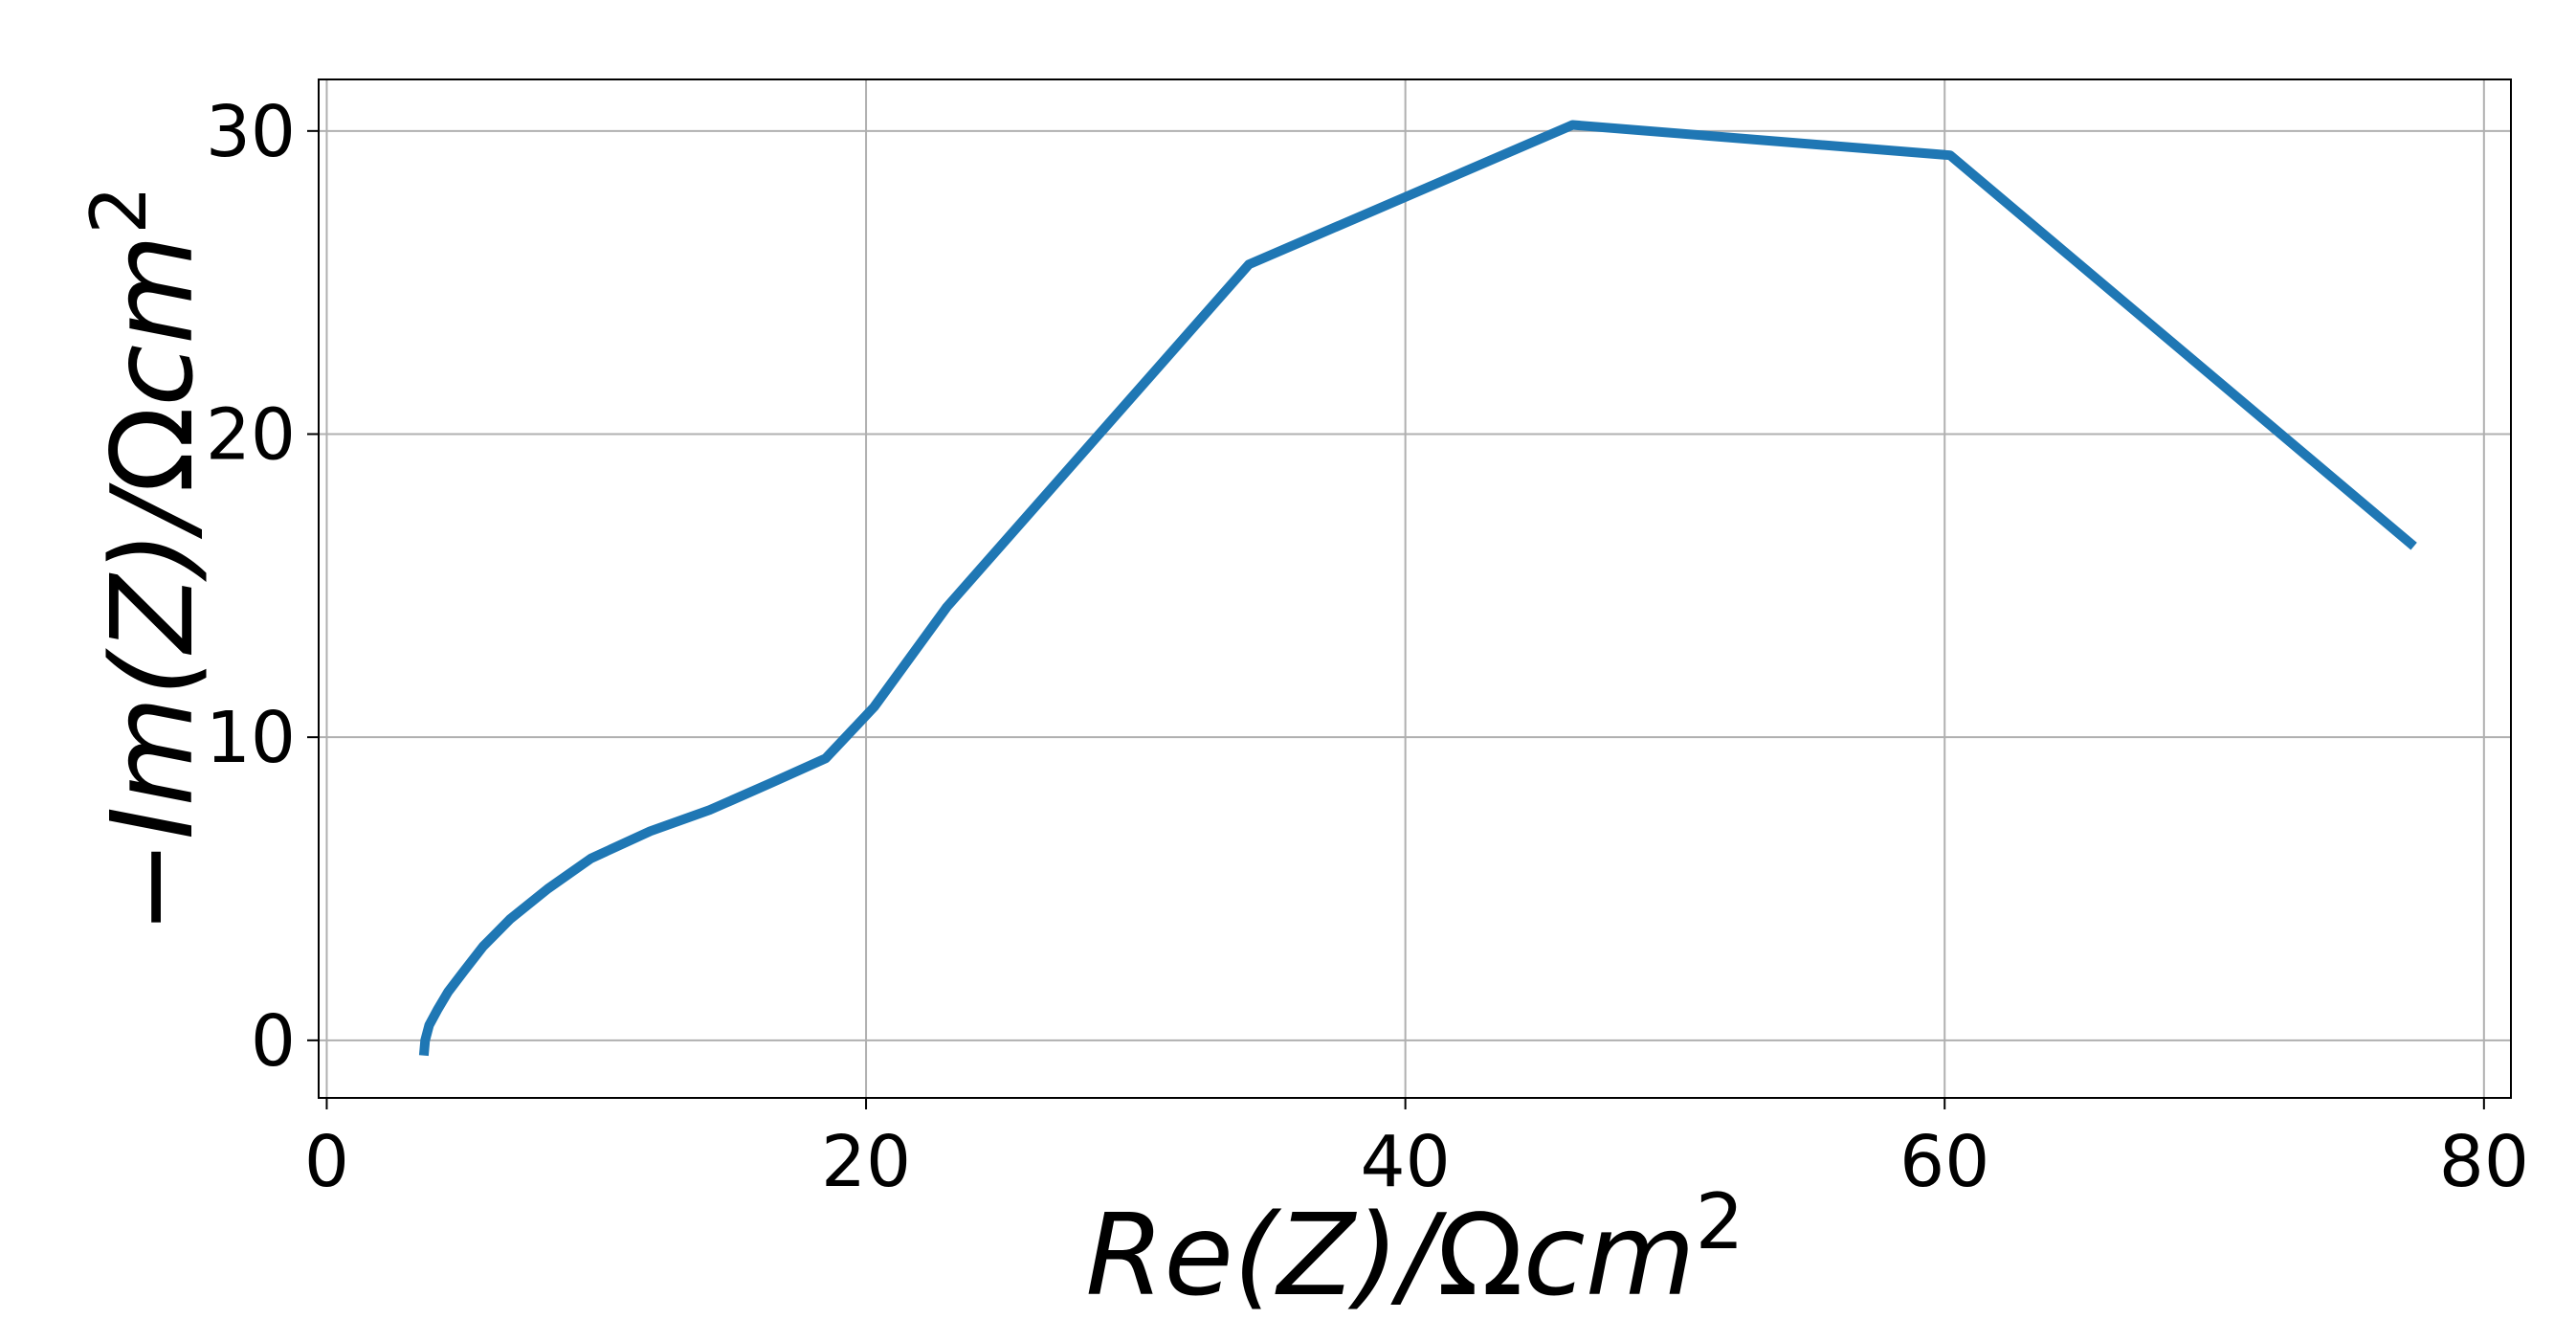 Image resolution: width=2576 pixels, height=1342 pixels. I want to click on x-tick-label: 20, so click(866, 1162).